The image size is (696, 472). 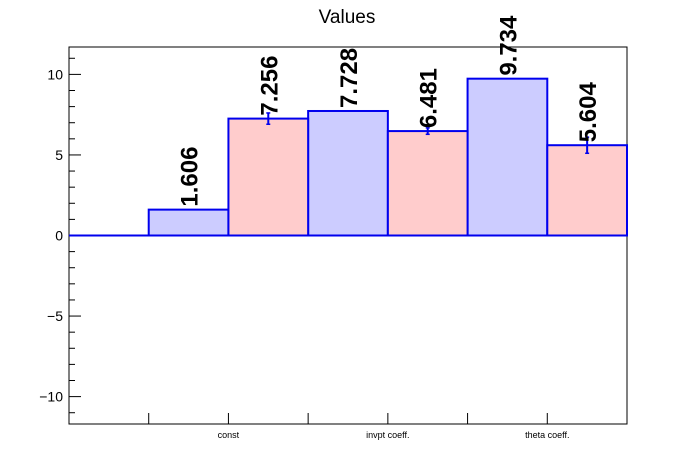 What do you see at coordinates (269, 86) in the screenshot?
I see `data-label: 7.256` at bounding box center [269, 86].